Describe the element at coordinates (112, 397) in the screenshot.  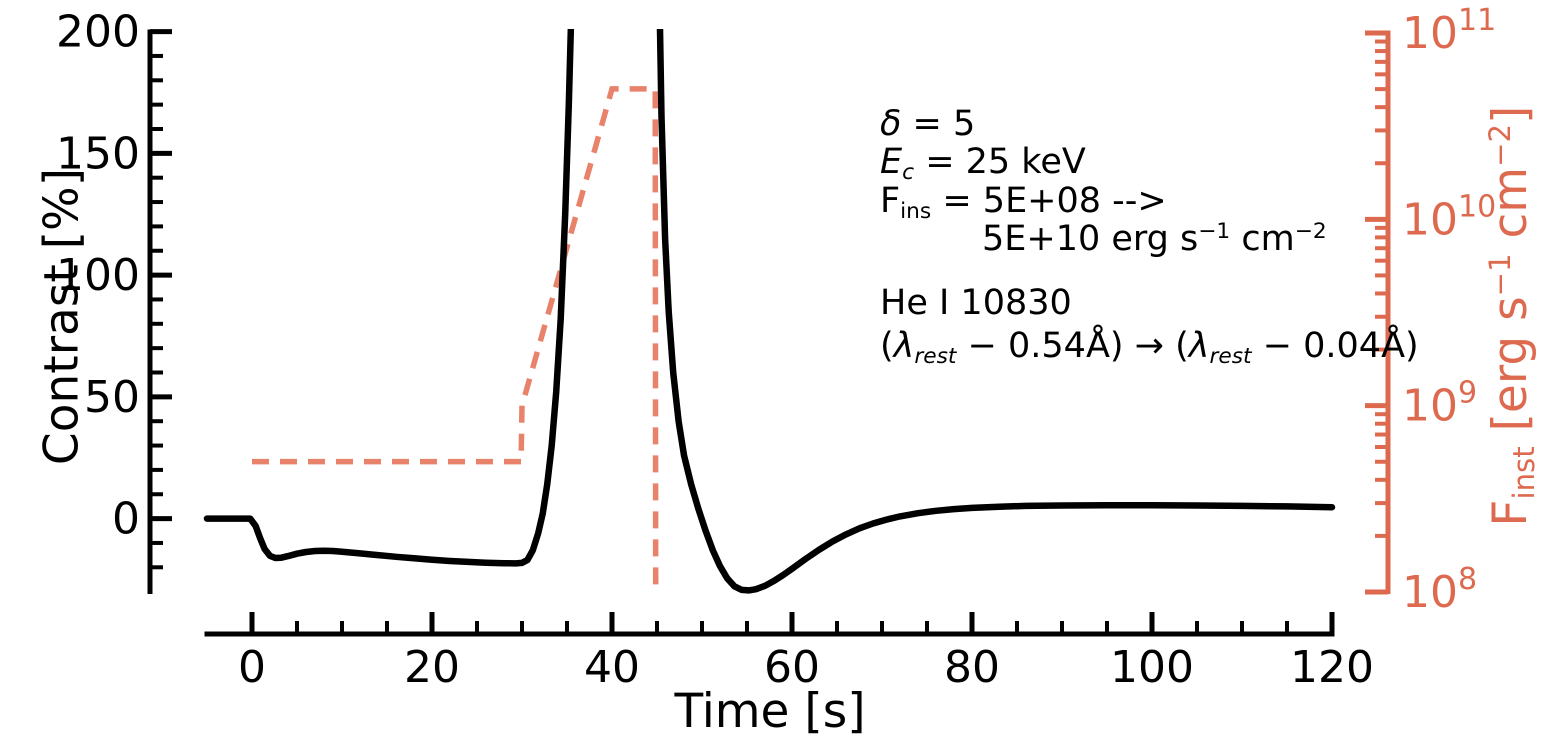
I see `left-tick-label: 50` at that location.